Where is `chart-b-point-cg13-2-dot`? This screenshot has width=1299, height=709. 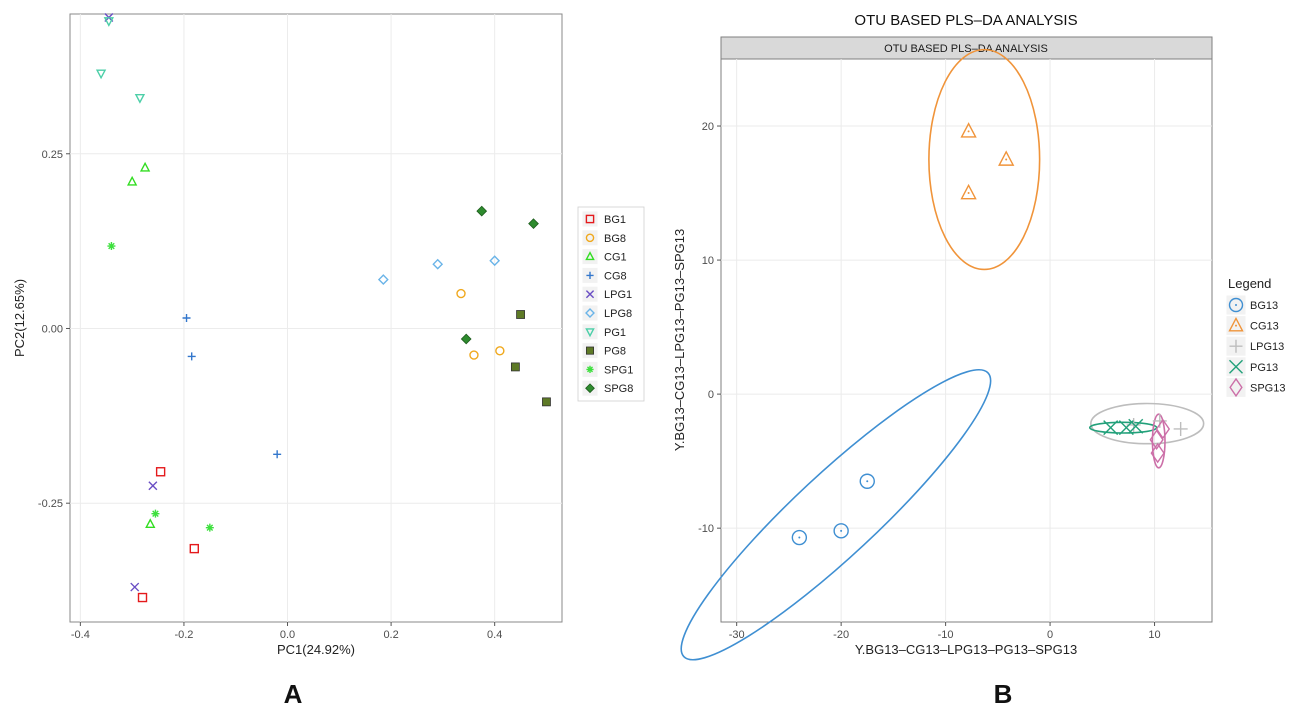
chart-b-point-cg13-2-dot is located at coordinates (1006, 159).